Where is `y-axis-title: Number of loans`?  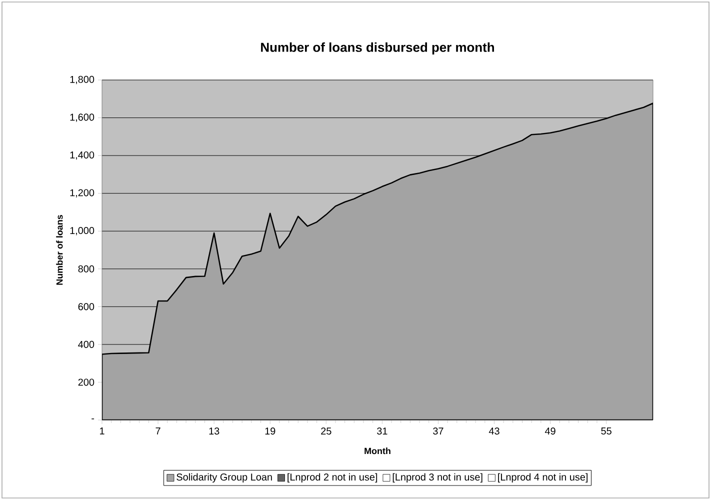 y-axis-title: Number of loans is located at coordinates (59, 249).